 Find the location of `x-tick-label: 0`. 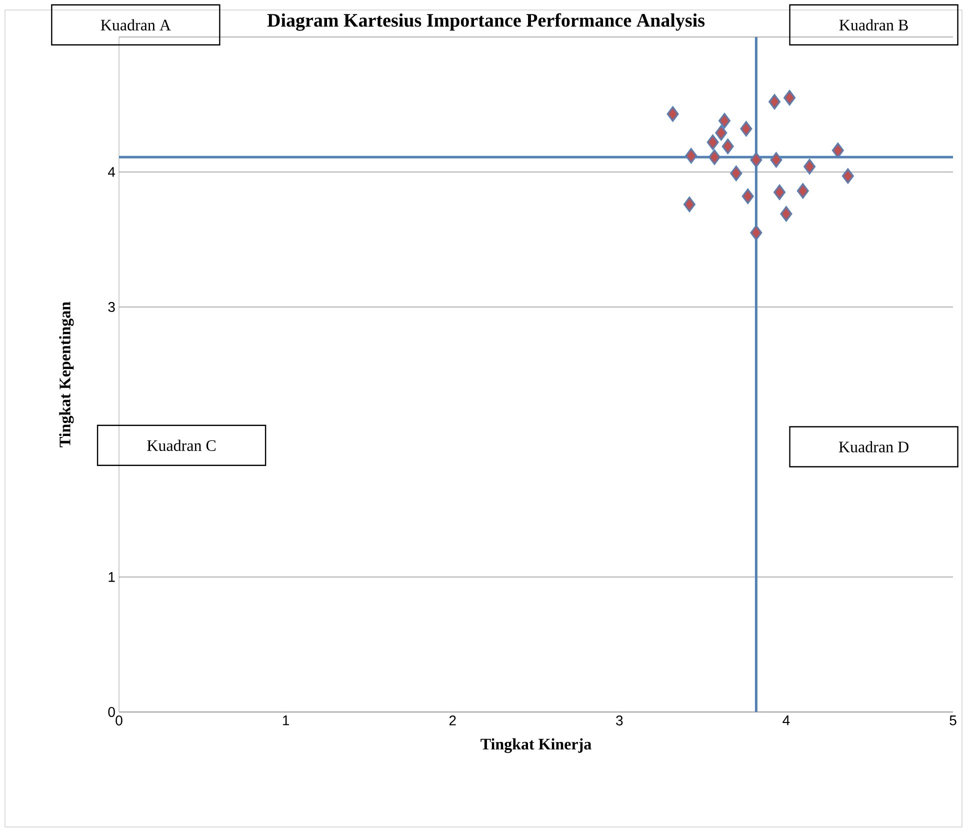

x-tick-label: 0 is located at coordinates (119, 721).